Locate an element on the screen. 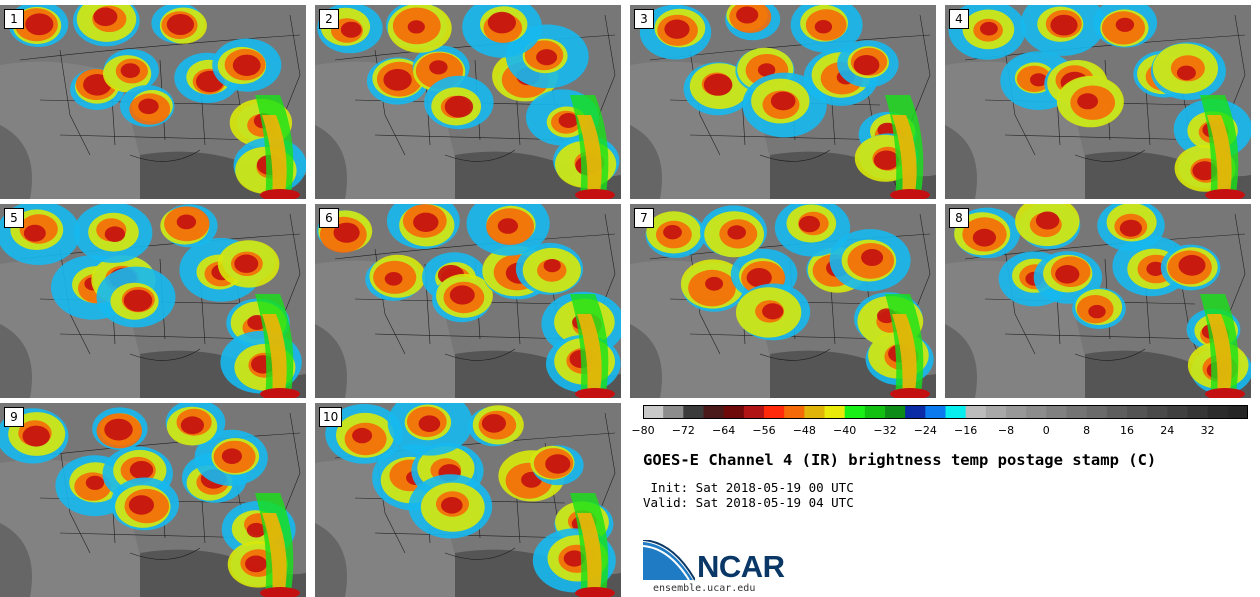 This screenshot has width=1260, height=597. map-panel-3: 3 is located at coordinates (783, 102).